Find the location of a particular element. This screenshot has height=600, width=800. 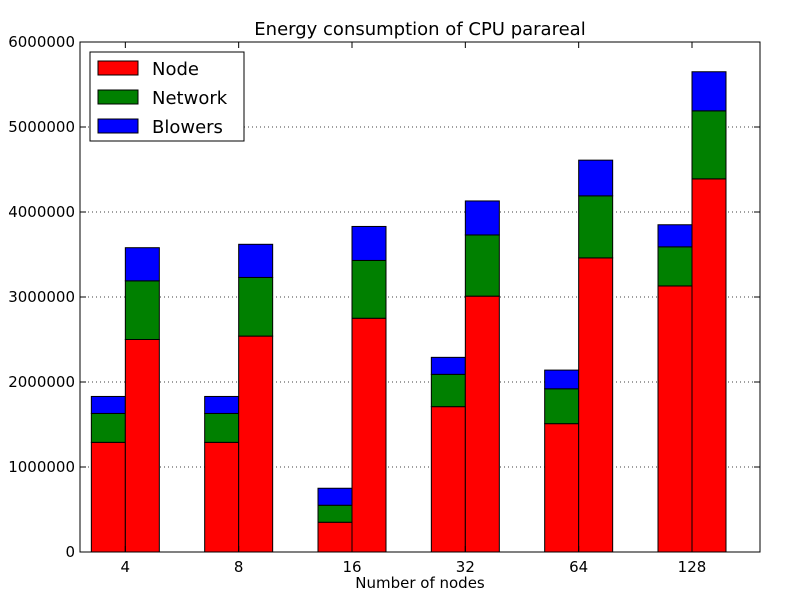

y-tick-label: 3000000 is located at coordinates (41, 297).